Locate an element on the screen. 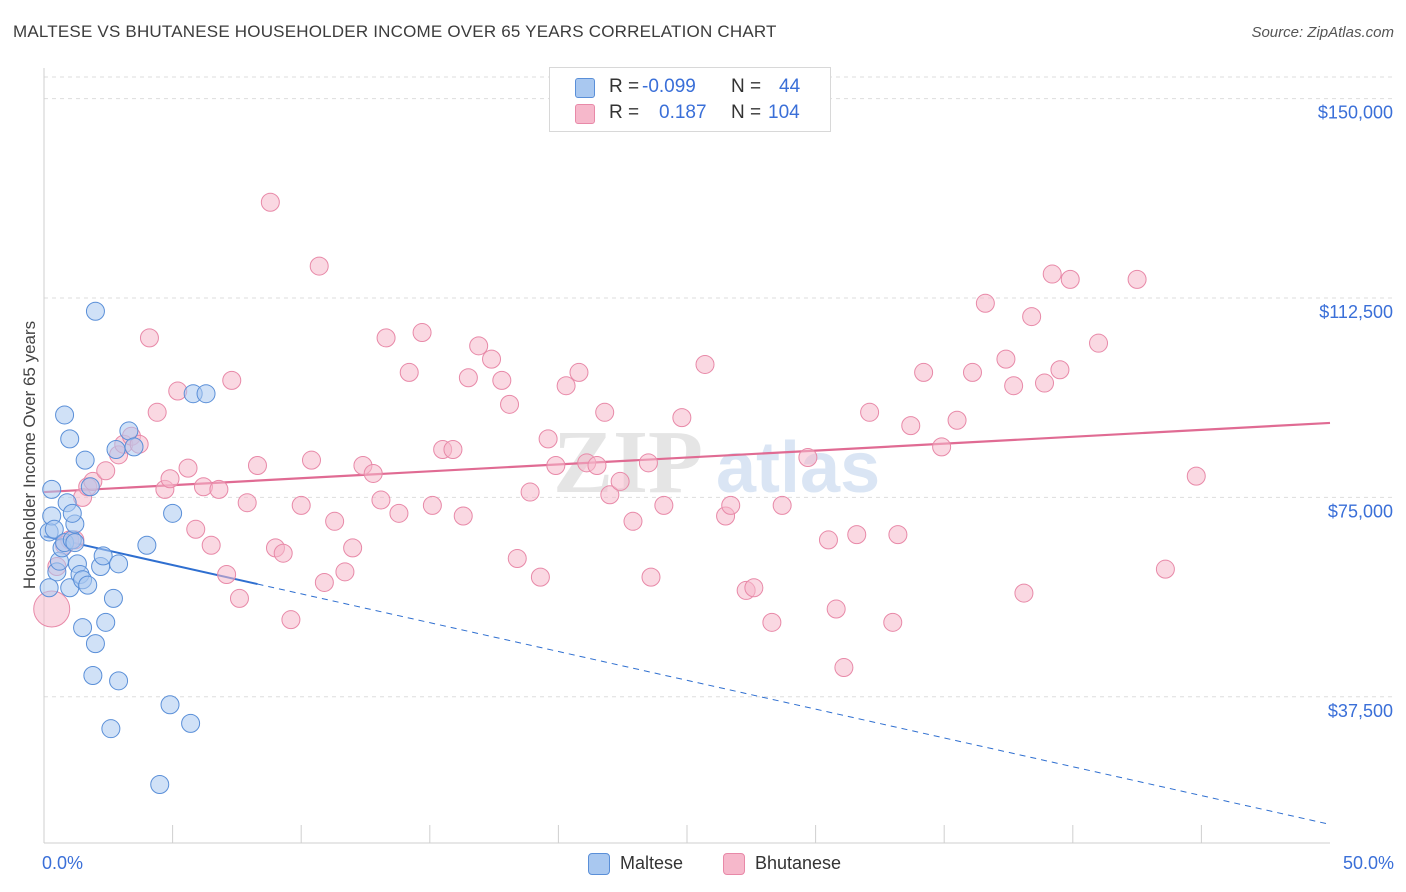 The image size is (1406, 892). y-tick-label: $37,500 is located at coordinates (1360, 711).